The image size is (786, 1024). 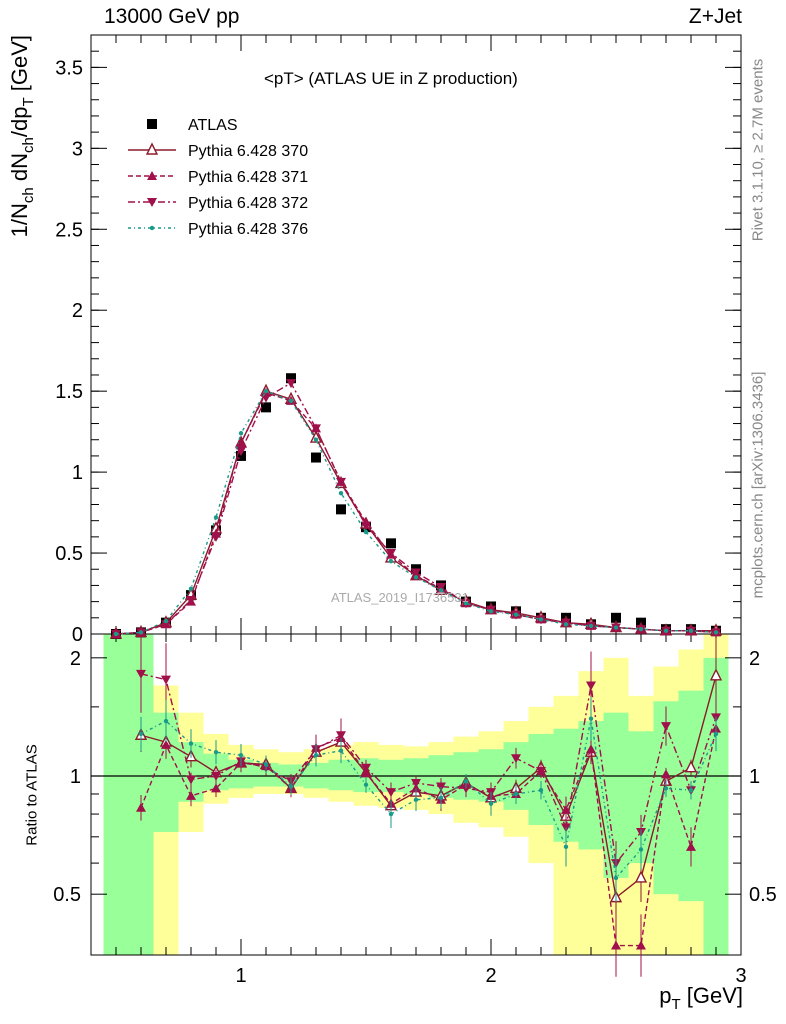 I want to click on y-tick-label: 1.5, so click(x=69, y=392).